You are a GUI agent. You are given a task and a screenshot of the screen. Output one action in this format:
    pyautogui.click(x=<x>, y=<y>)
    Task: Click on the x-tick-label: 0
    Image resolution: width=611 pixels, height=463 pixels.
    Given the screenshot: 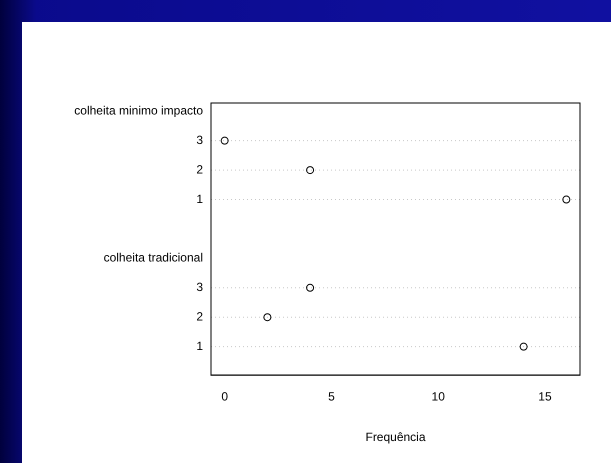 What is the action you would take?
    pyautogui.click(x=224, y=397)
    